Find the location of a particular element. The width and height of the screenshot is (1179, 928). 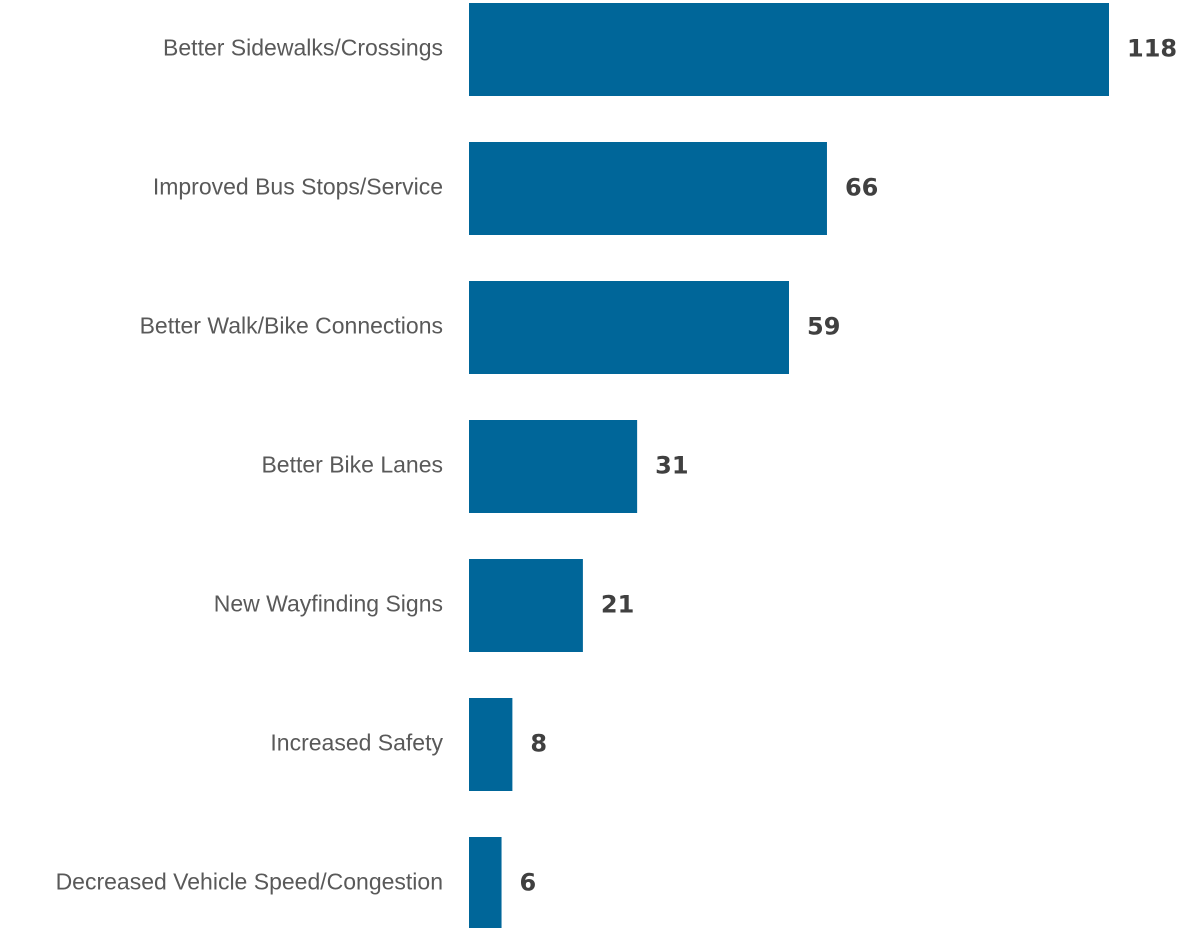

category-label: Better Sidewalks/Crossings is located at coordinates (303, 48).